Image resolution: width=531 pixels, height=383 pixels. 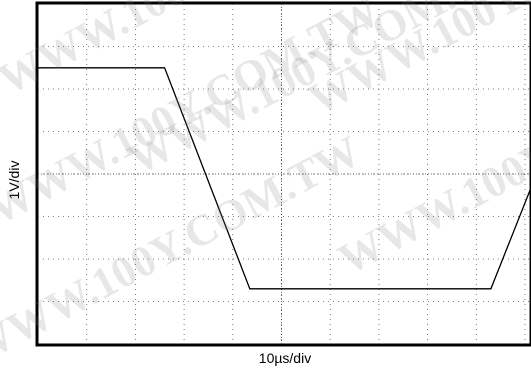 I want to click on x-axis-label: 10µs/div, so click(x=285, y=358).